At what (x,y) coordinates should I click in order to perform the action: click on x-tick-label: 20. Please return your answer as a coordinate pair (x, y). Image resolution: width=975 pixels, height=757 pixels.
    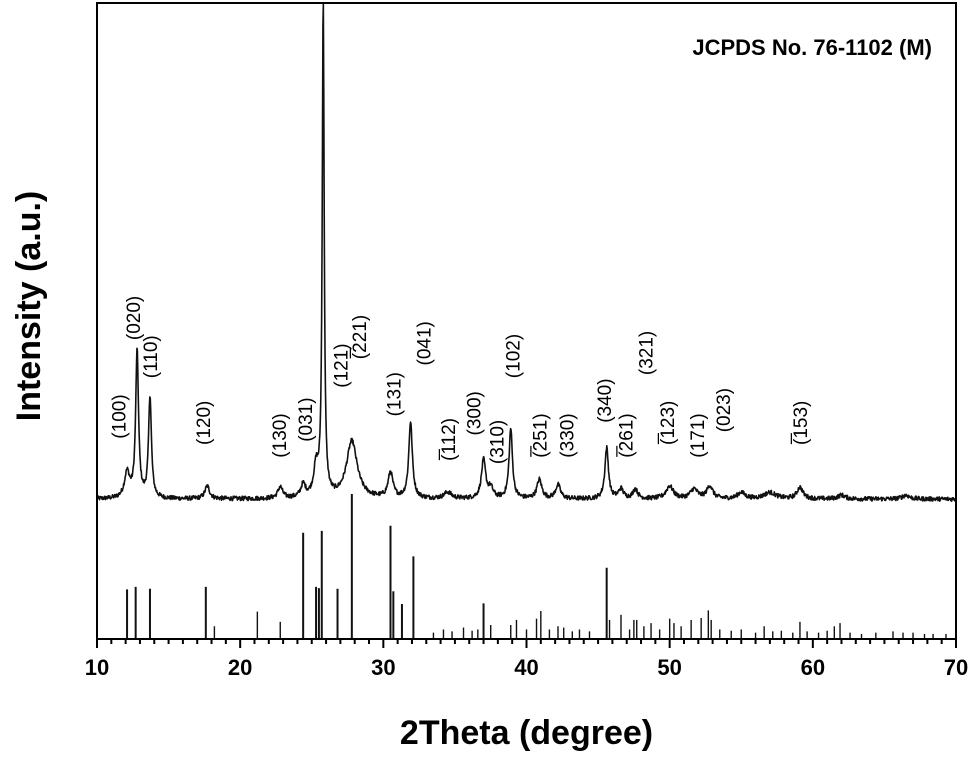
    Looking at the image, I should click on (240, 667).